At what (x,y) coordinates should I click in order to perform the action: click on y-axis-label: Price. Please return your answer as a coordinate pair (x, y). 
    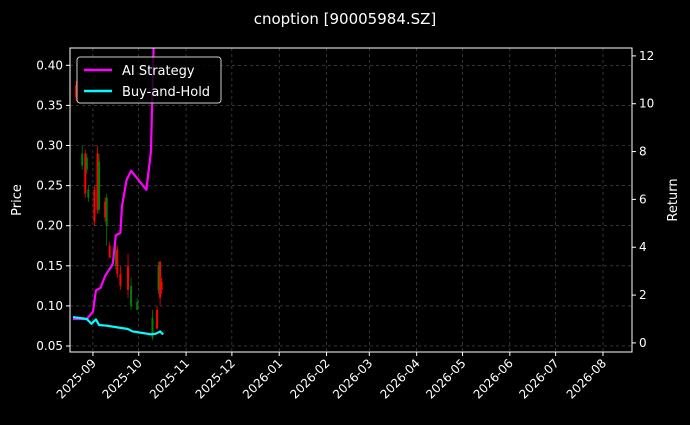
    Looking at the image, I should click on (17, 200).